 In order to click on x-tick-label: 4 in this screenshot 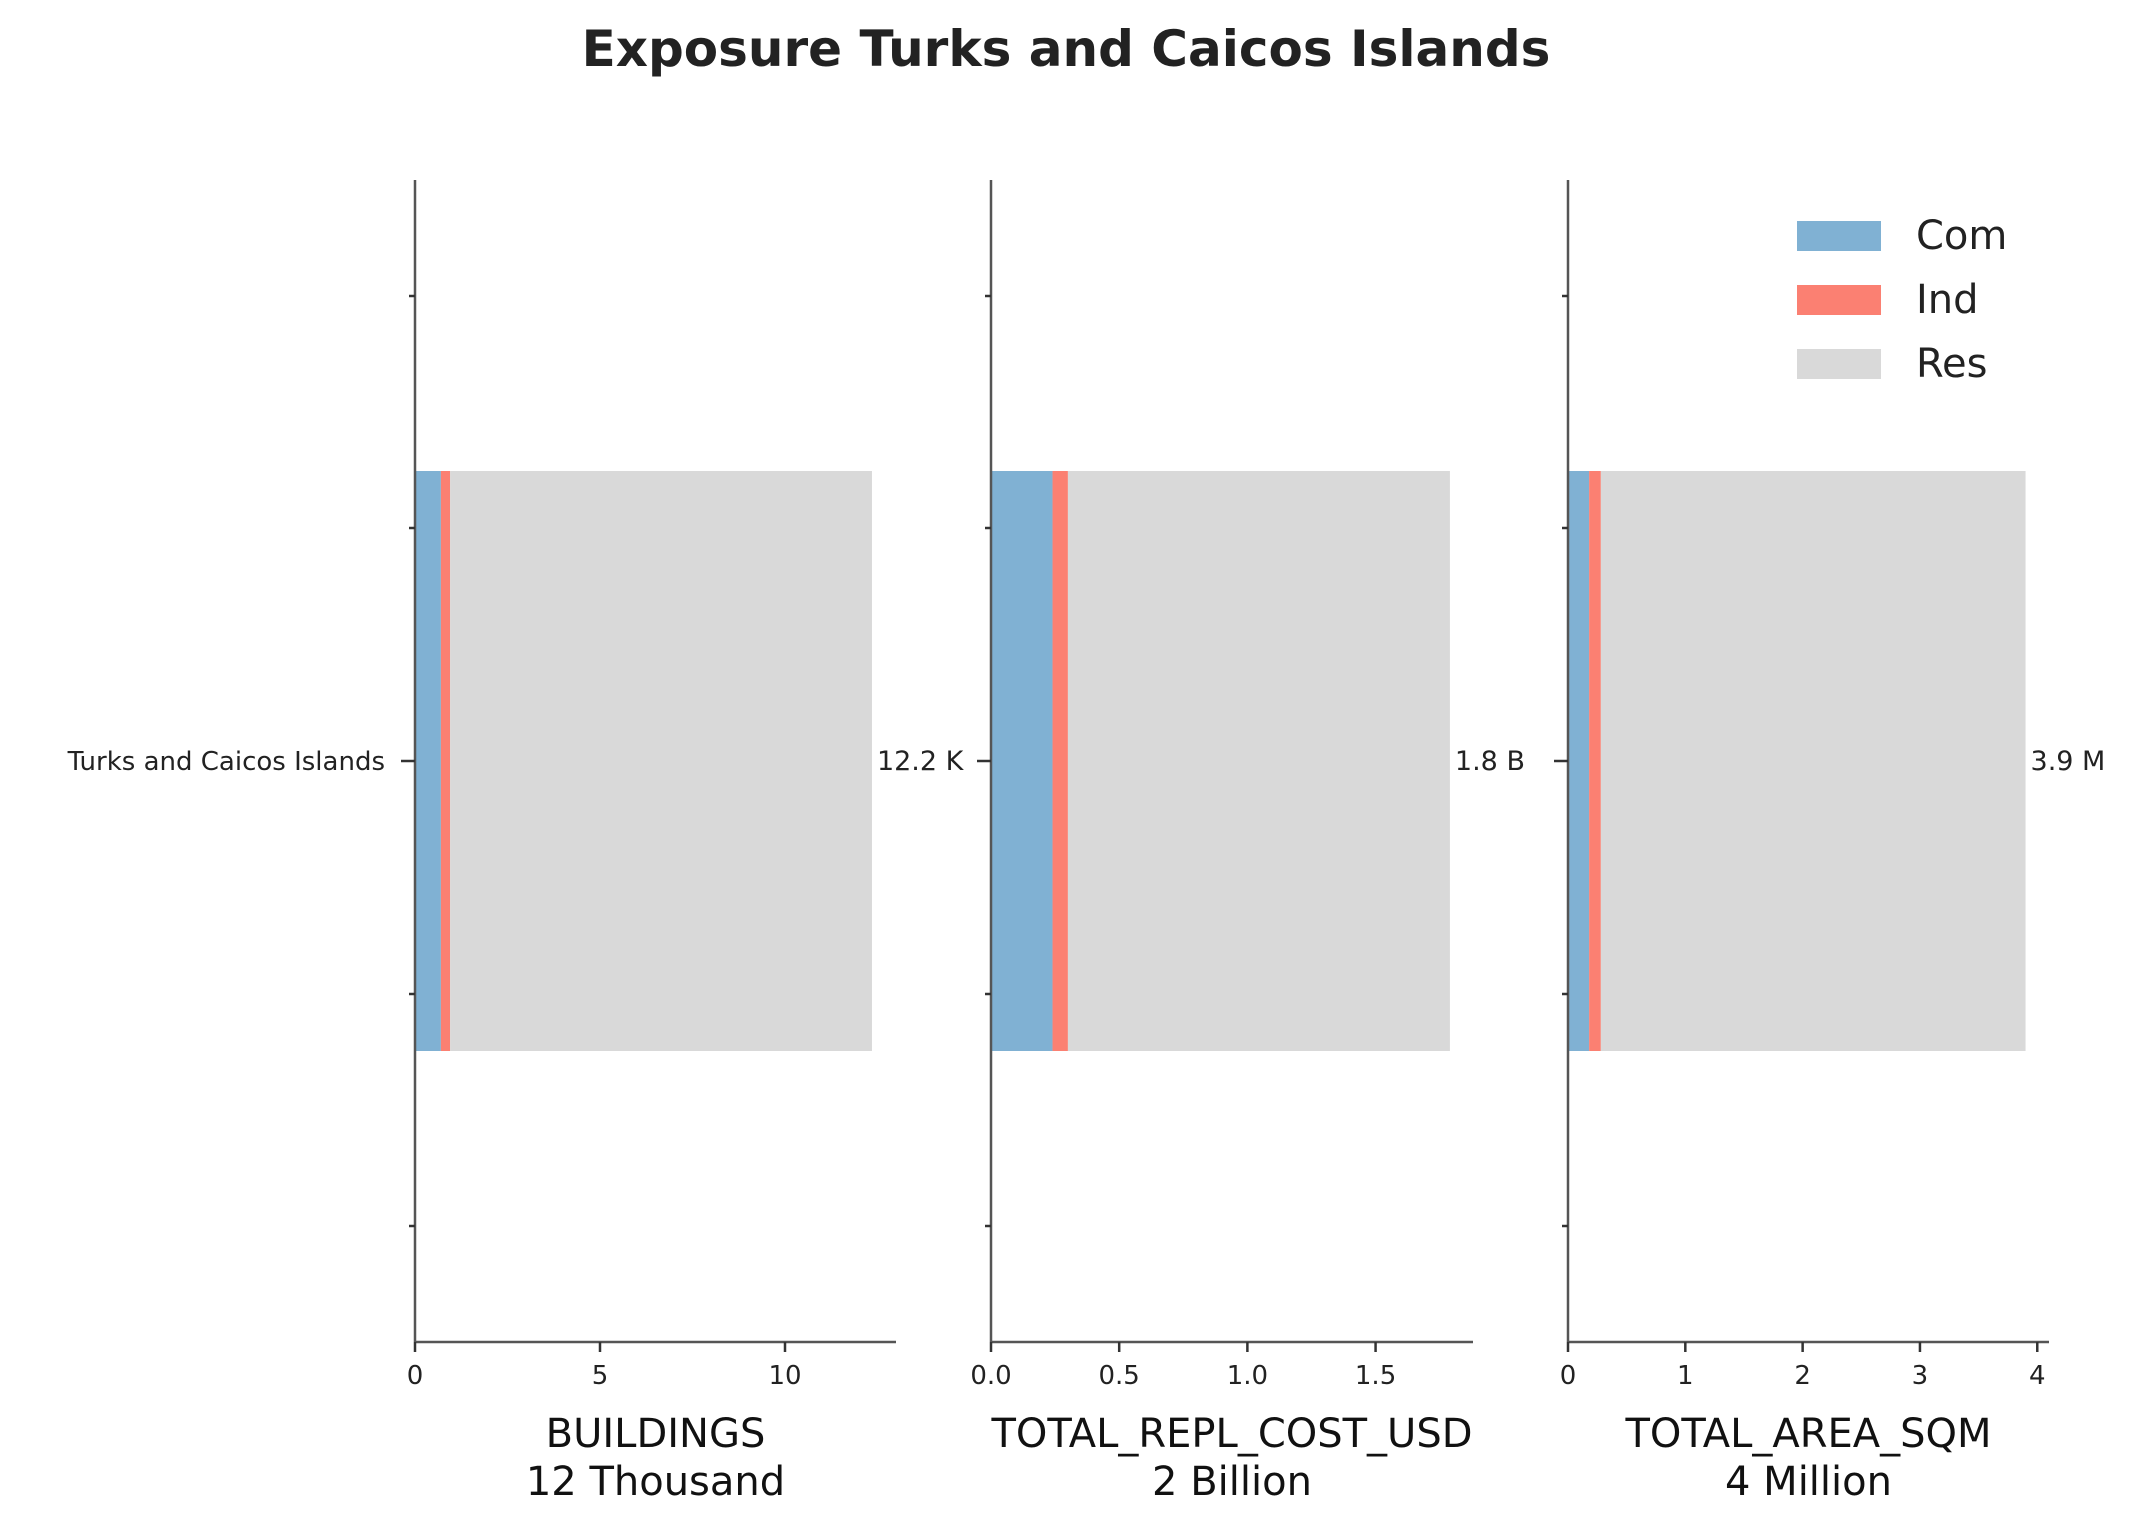, I will do `click(2037, 1376)`.